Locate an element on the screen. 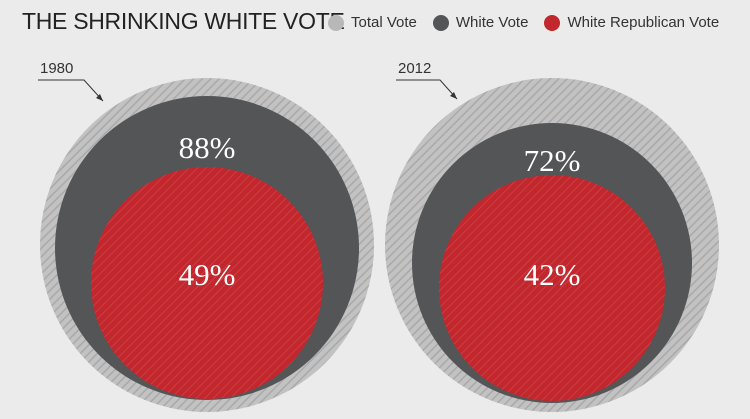 This screenshot has width=750, height=419. white-vote-label-1980: 88% is located at coordinates (207, 147).